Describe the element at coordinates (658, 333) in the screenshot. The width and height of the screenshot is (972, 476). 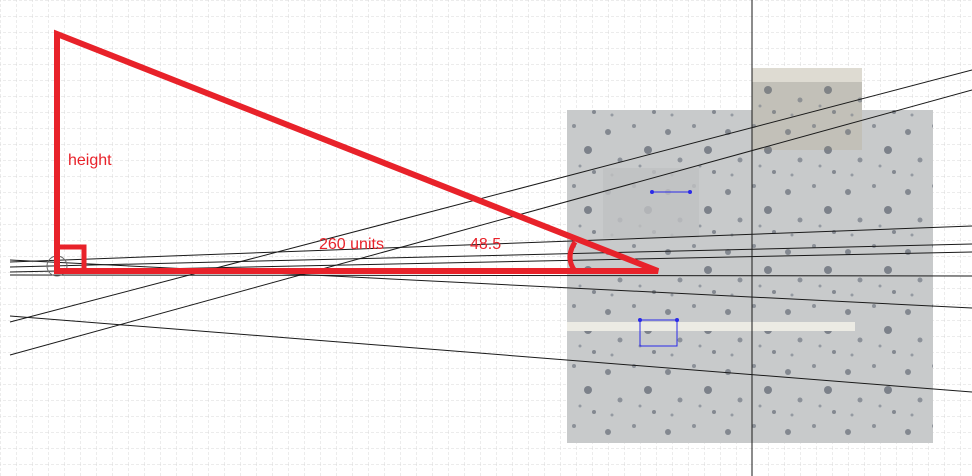
I see `selection-box` at that location.